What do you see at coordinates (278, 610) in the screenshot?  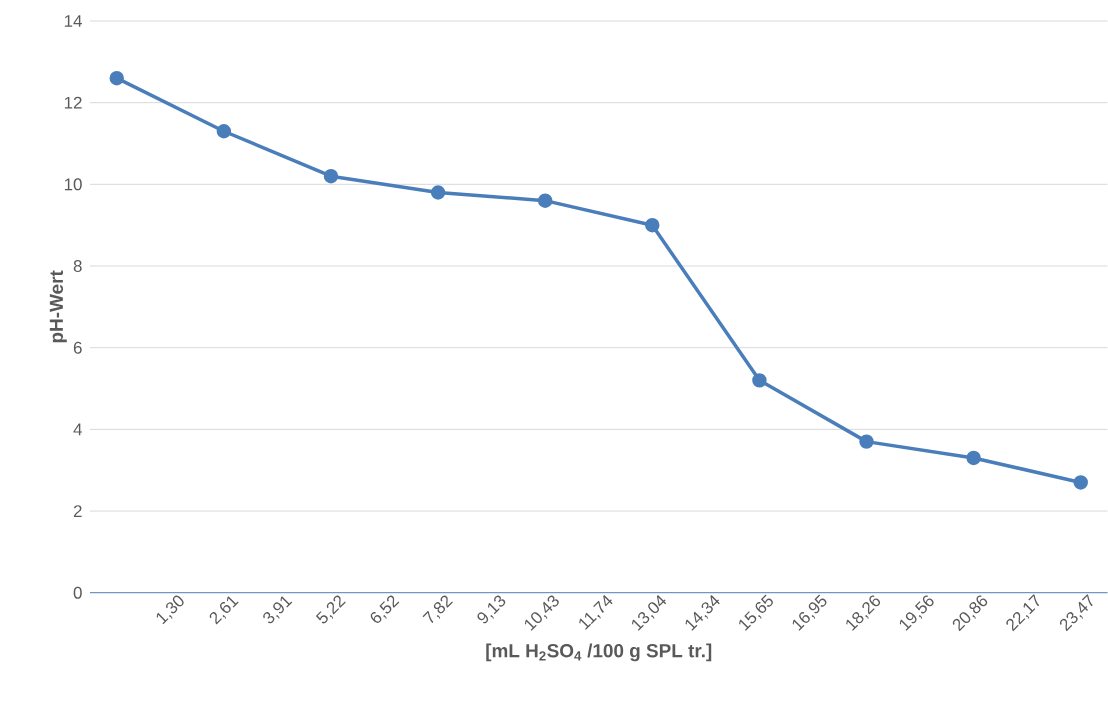 I see `x-tick-label: 3,91` at bounding box center [278, 610].